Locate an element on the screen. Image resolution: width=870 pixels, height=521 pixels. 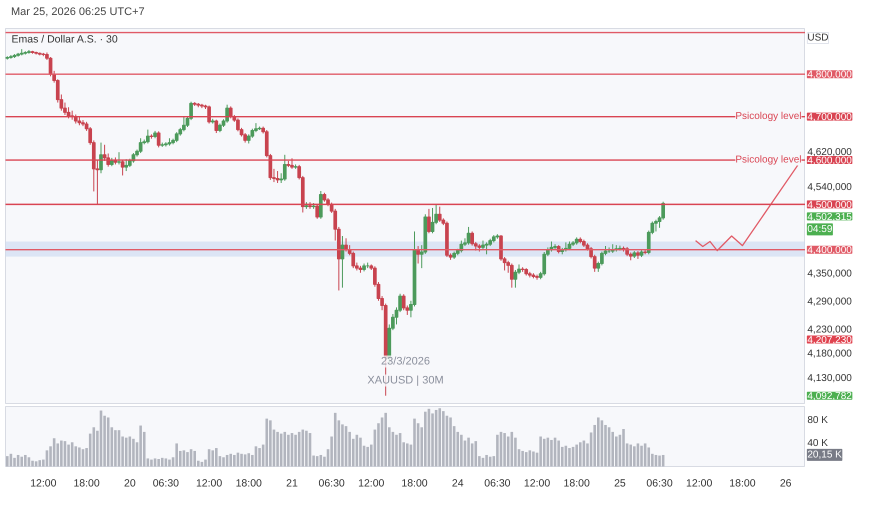
y-tick-label: 4,180,000 is located at coordinates (829, 354).